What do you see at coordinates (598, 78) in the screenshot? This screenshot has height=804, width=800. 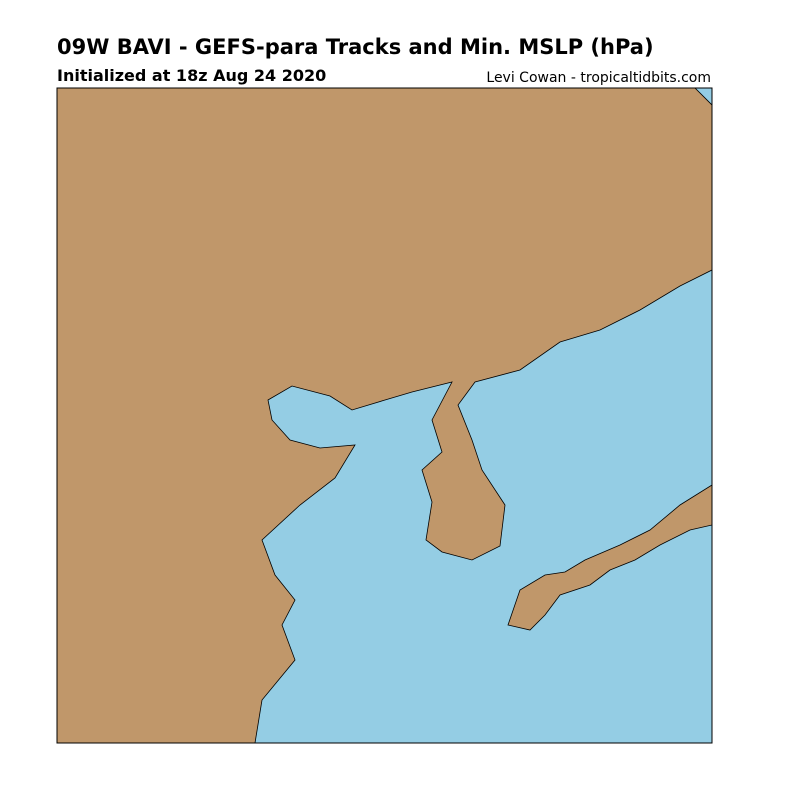 I see `credit: Levi Cowan - tropicaltidbits.com` at bounding box center [598, 78].